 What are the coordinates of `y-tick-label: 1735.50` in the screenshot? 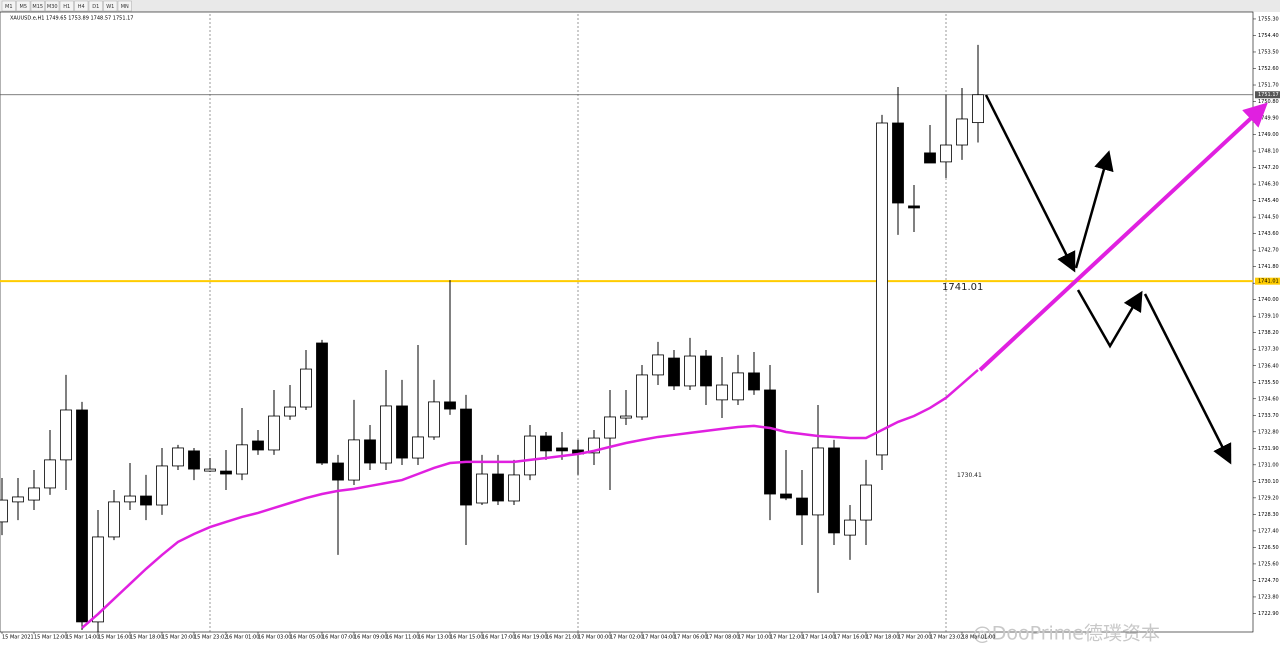 It's located at (1268, 383).